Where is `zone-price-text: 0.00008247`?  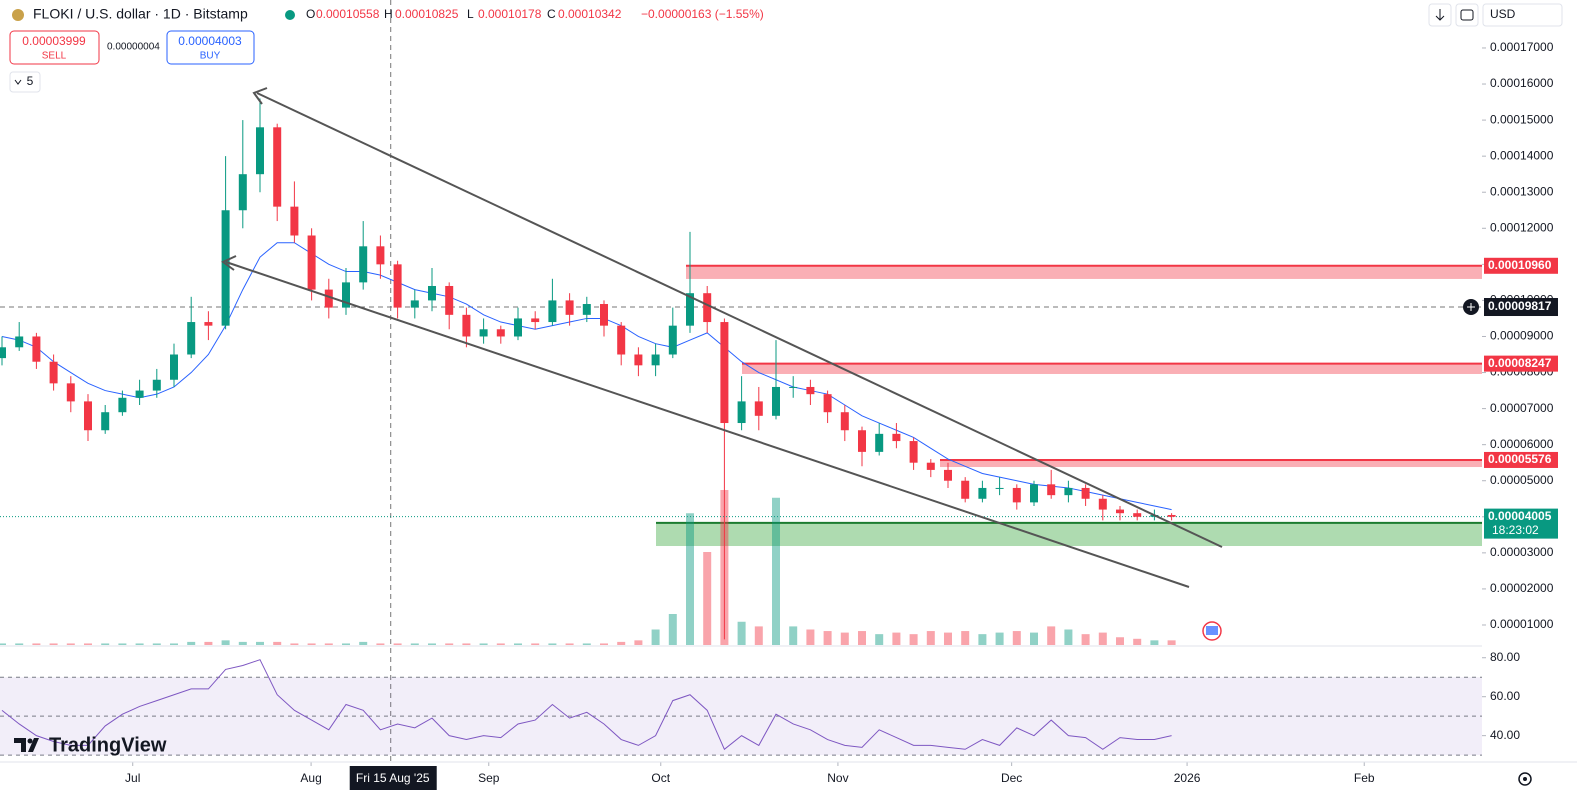 zone-price-text: 0.00008247 is located at coordinates (1520, 363).